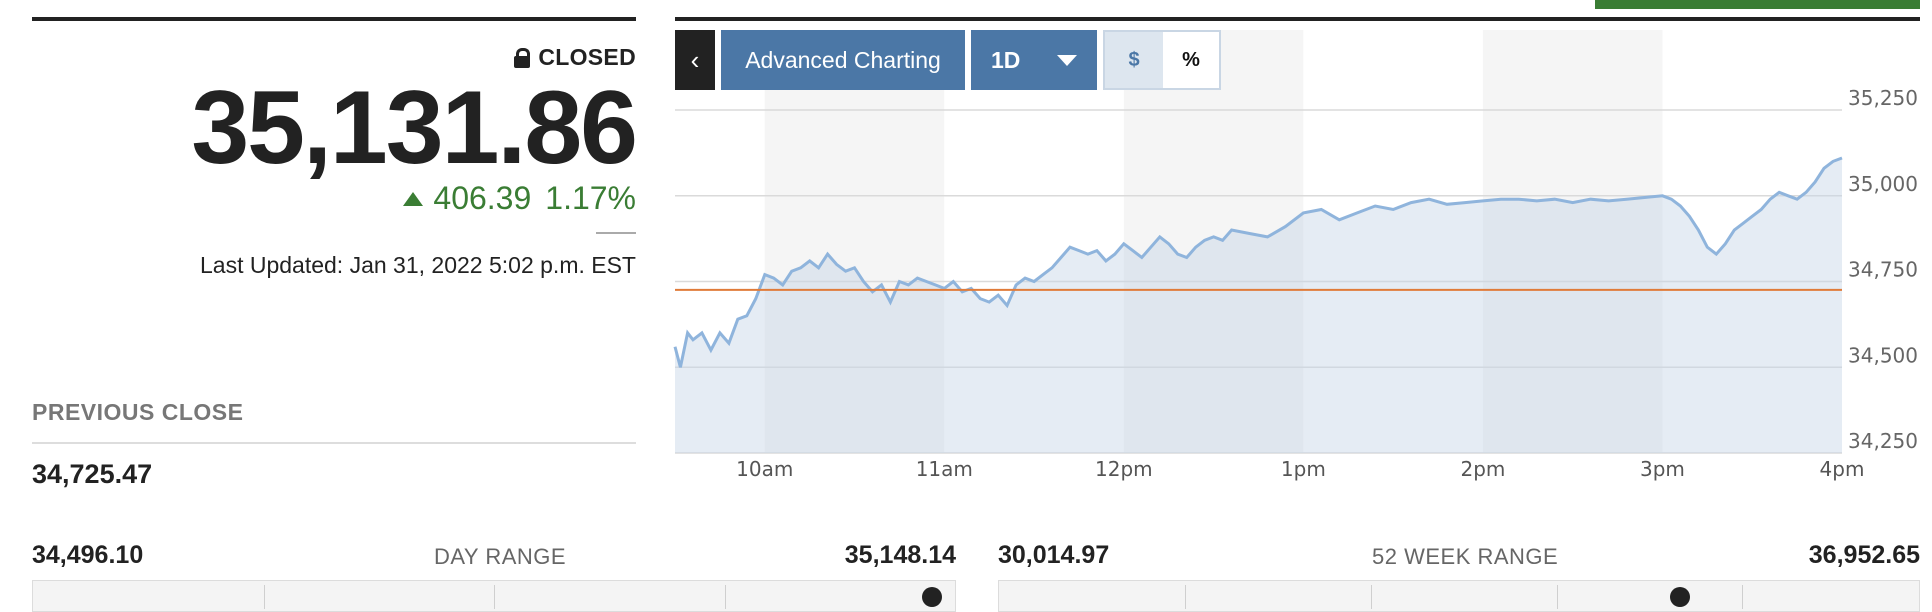 This screenshot has height=612, width=1932. Describe the element at coordinates (1883, 184) in the screenshot. I see `y-tick-label: 35,000` at that location.